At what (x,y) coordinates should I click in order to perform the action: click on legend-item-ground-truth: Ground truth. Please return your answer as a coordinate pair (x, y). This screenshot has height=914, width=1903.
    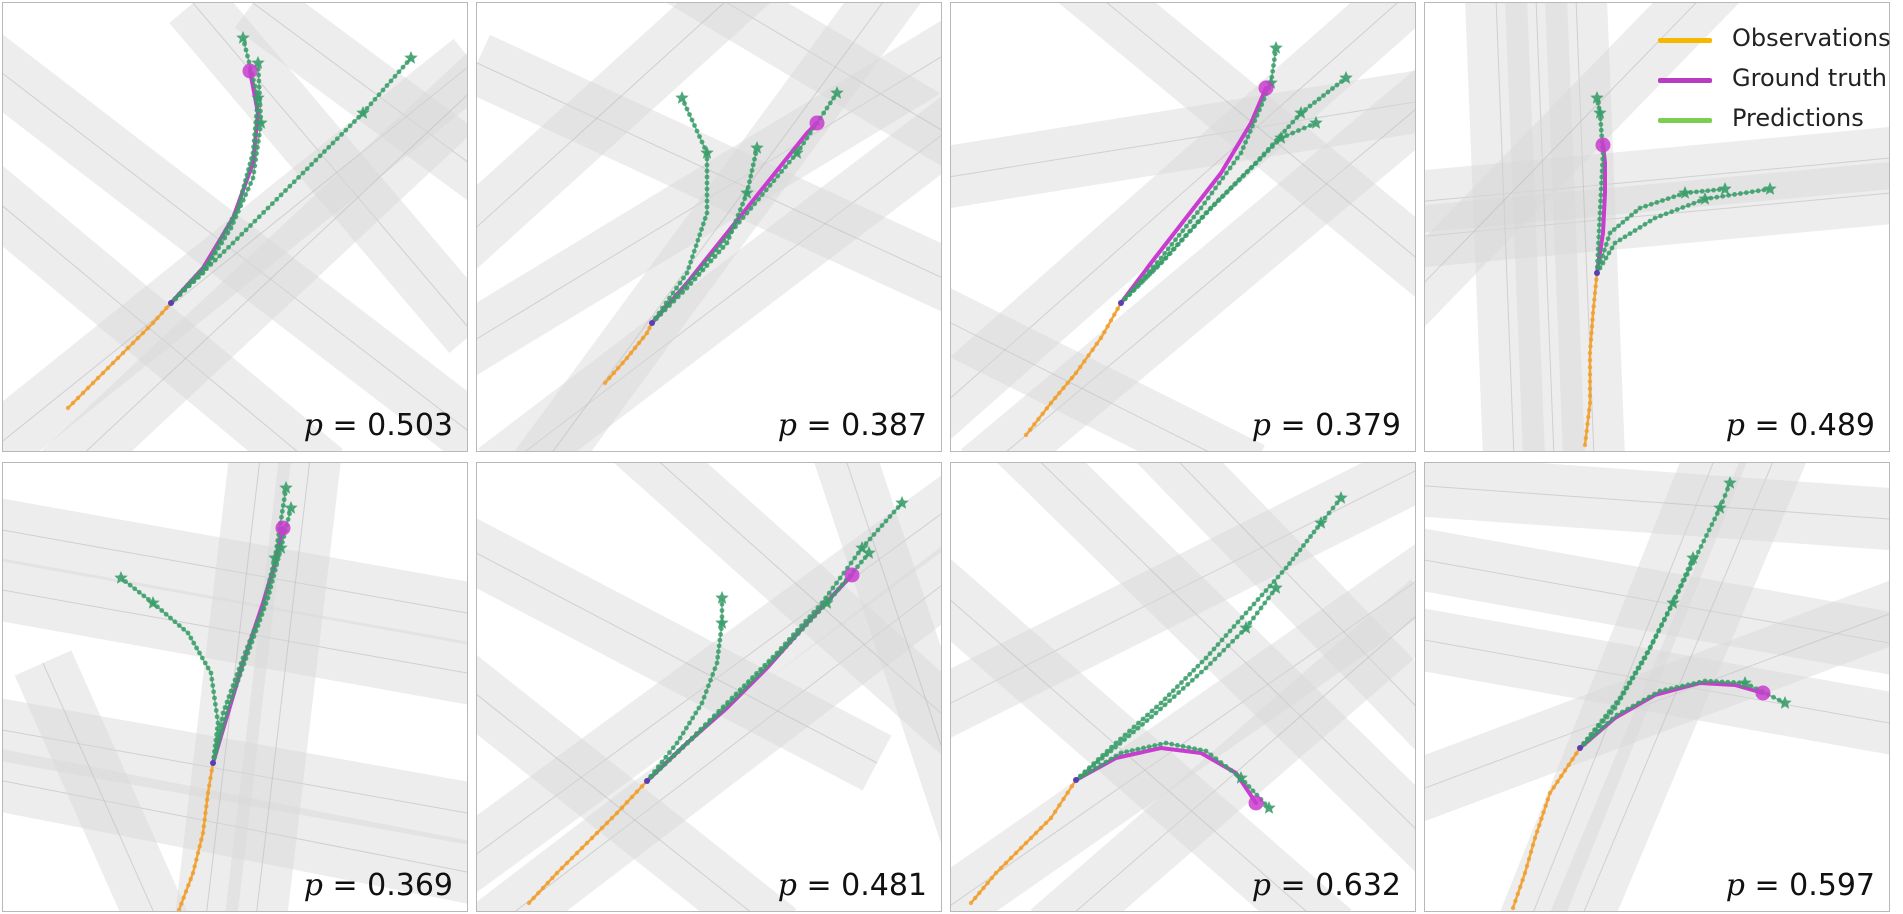
    Looking at the image, I should click on (1777, 82).